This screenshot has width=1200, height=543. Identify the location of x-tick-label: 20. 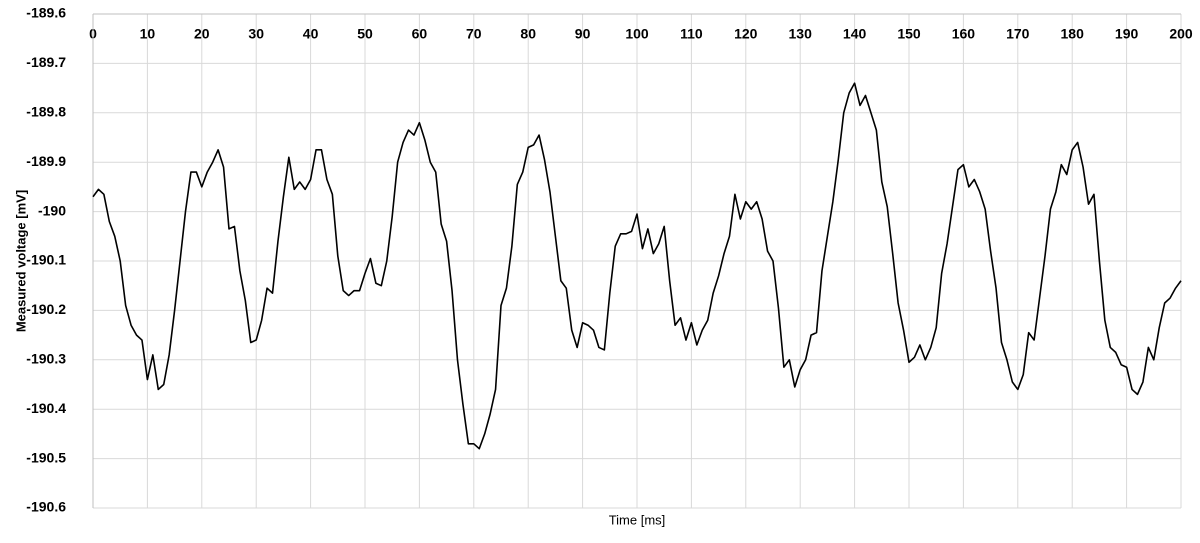
(202, 34).